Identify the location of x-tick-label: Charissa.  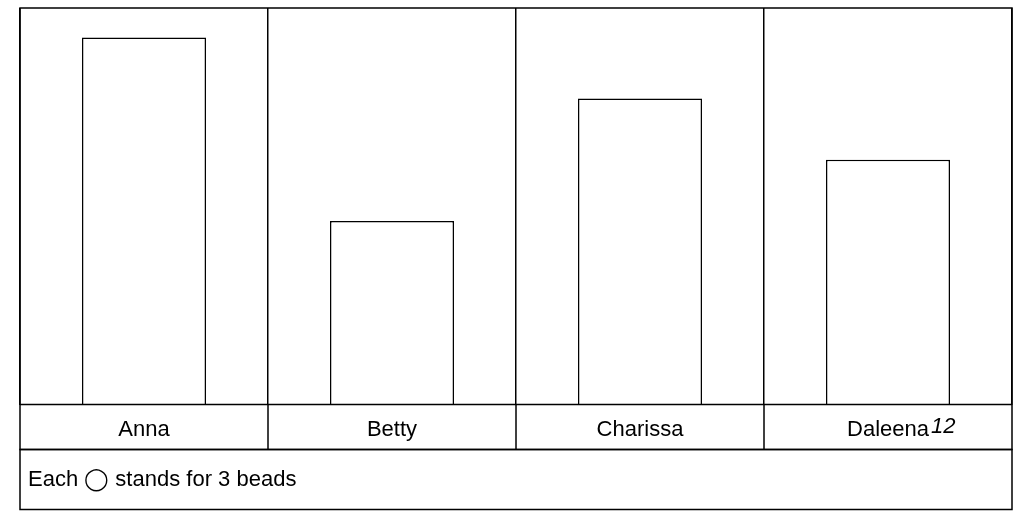
(640, 428).